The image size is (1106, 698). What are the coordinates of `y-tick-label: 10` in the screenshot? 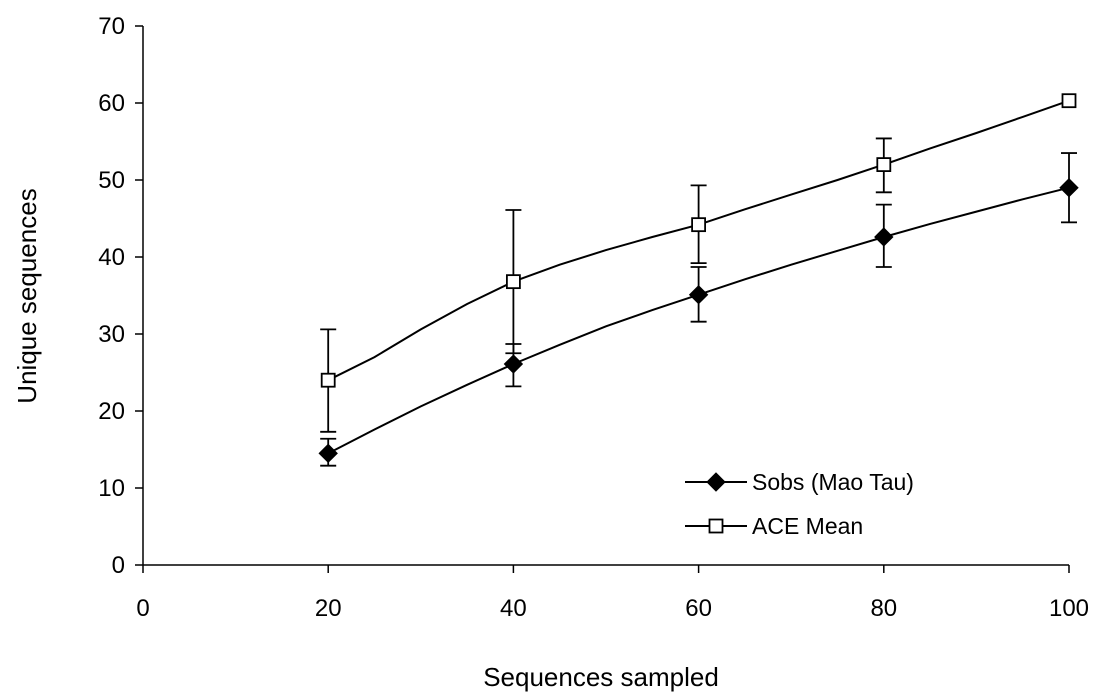 It's located at (111, 488).